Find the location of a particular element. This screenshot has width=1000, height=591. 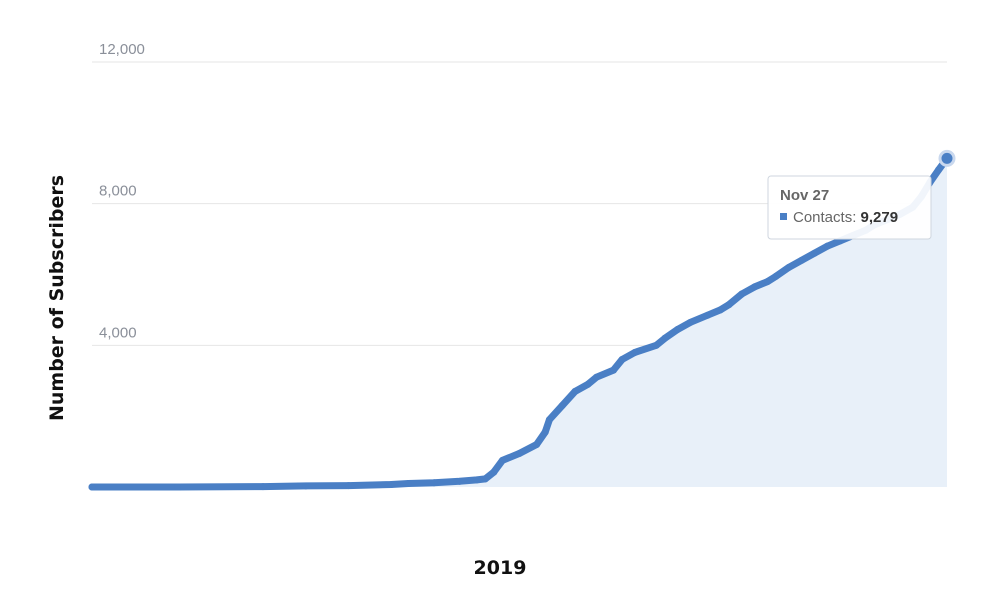

tooltip-date: Nov 27 is located at coordinates (804, 195).